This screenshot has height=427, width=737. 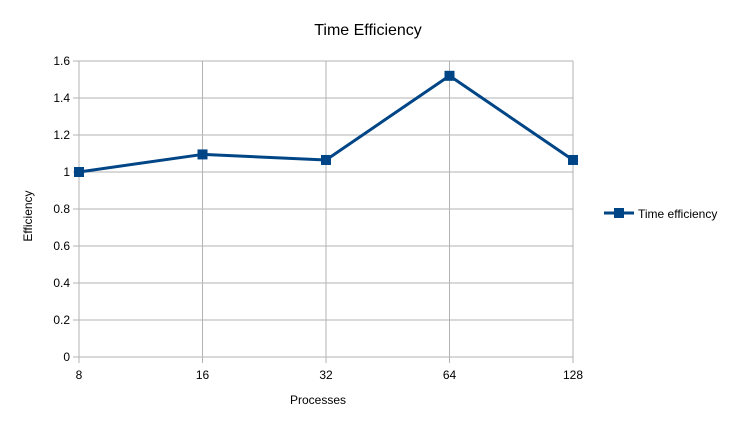 I want to click on legend-marker, so click(x=619, y=213).